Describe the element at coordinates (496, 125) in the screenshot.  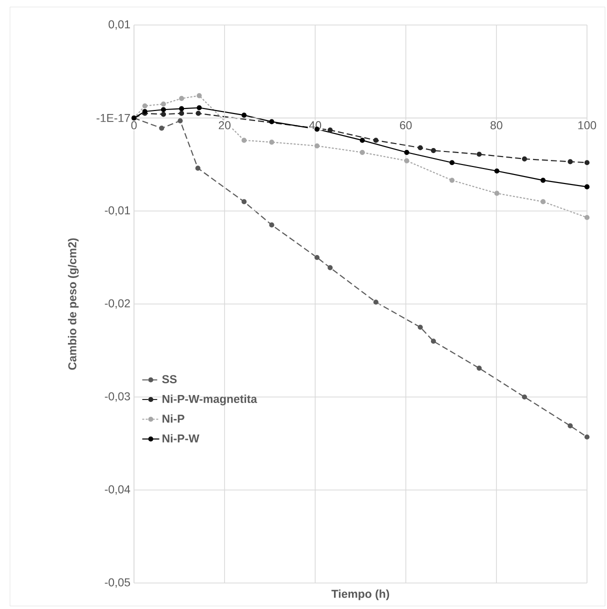
I see `x-tick-label: 80` at that location.